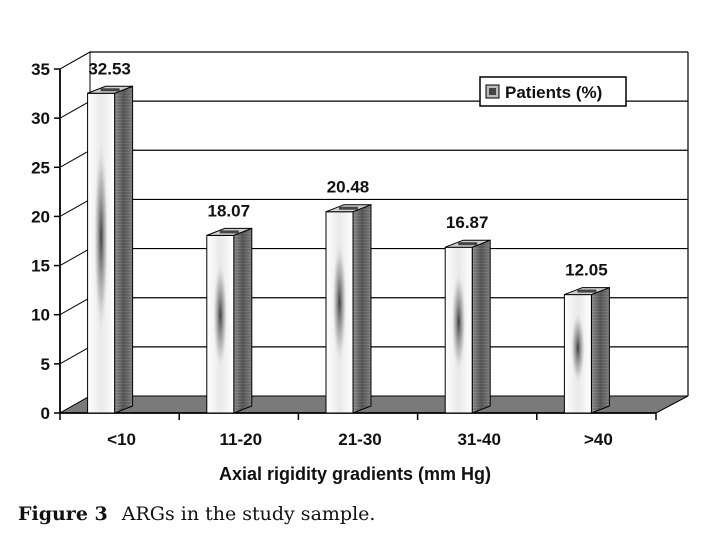 Image resolution: width=708 pixels, height=543 pixels. I want to click on y-tick-label: 10, so click(40, 315).